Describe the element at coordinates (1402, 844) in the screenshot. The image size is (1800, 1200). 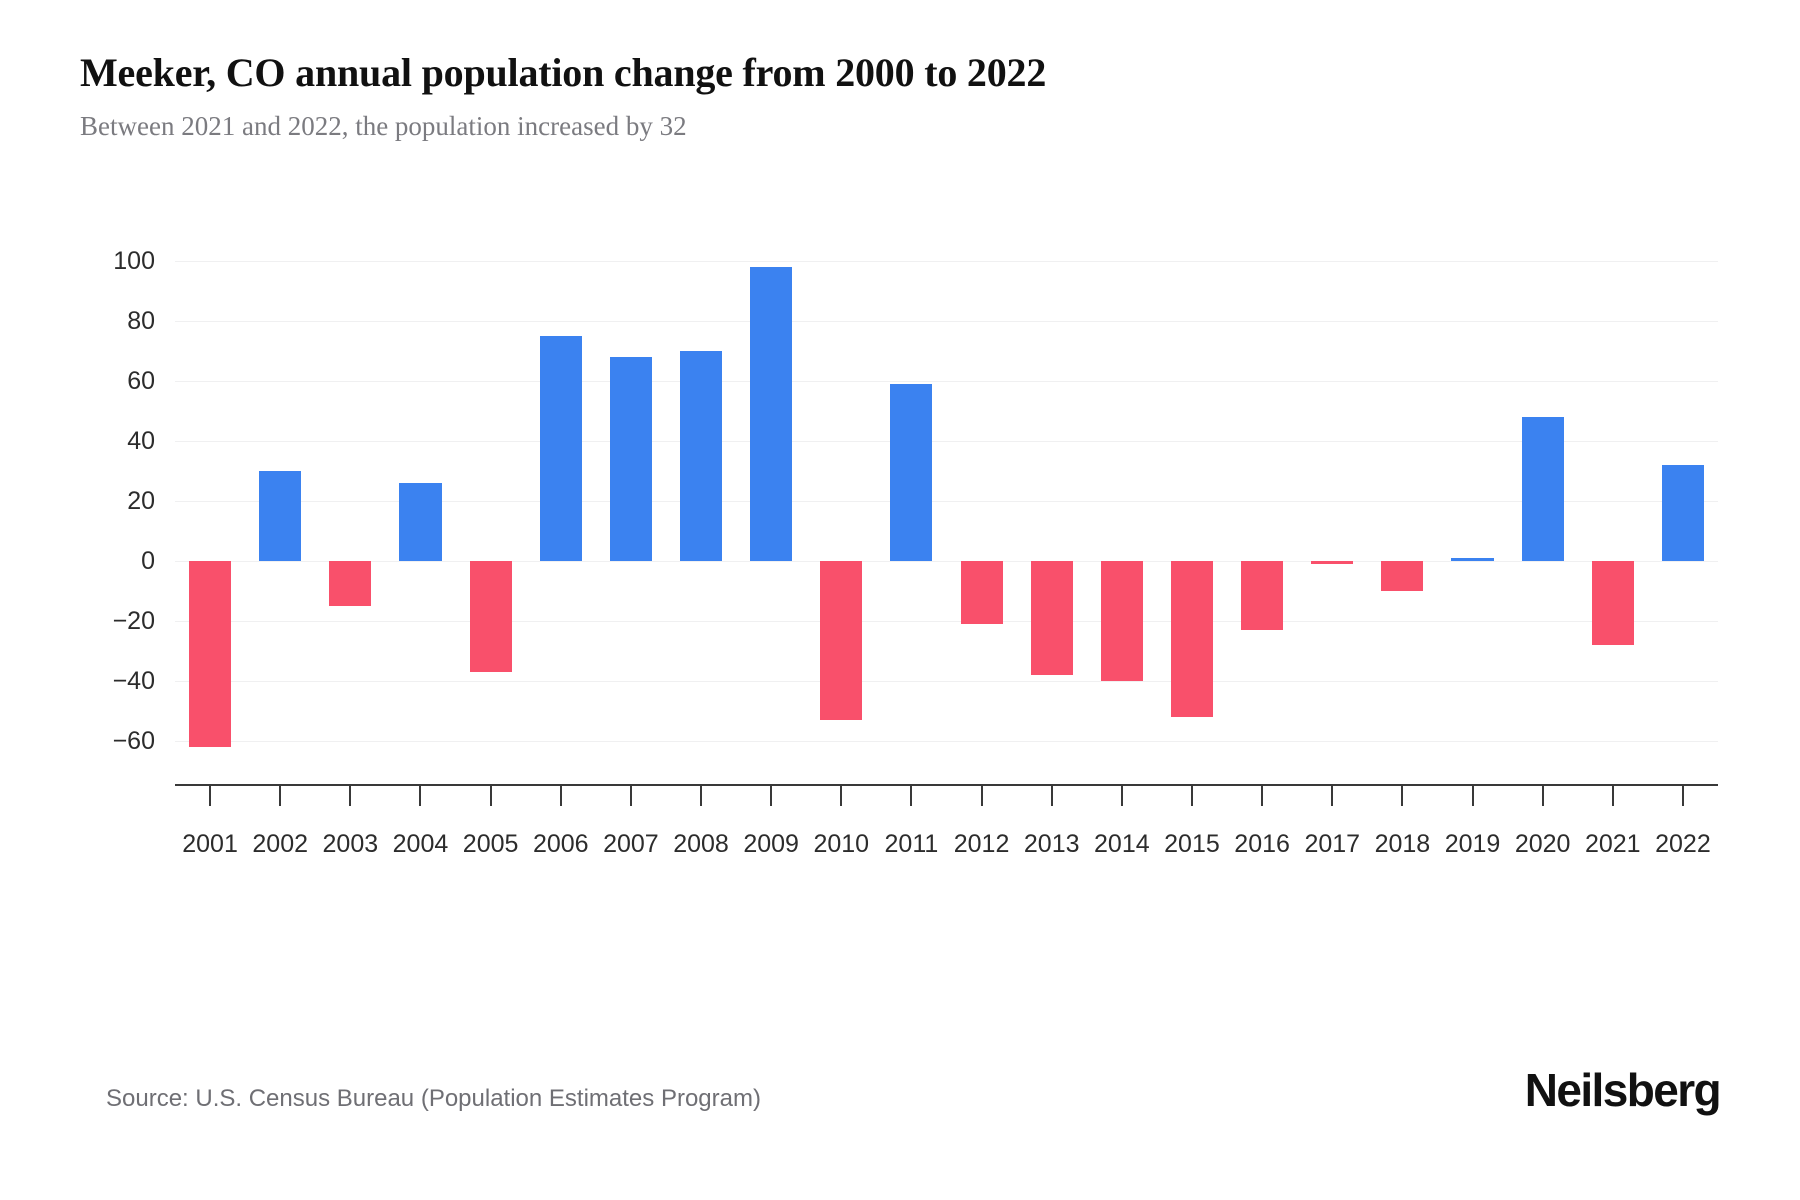
I see `x-axis-tick-label-2018: 2018` at that location.